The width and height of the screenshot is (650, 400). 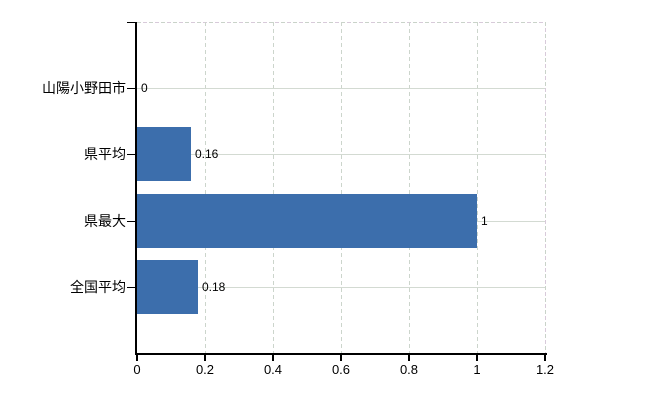 What do you see at coordinates (477, 369) in the screenshot?
I see `x-tick-label: 1` at bounding box center [477, 369].